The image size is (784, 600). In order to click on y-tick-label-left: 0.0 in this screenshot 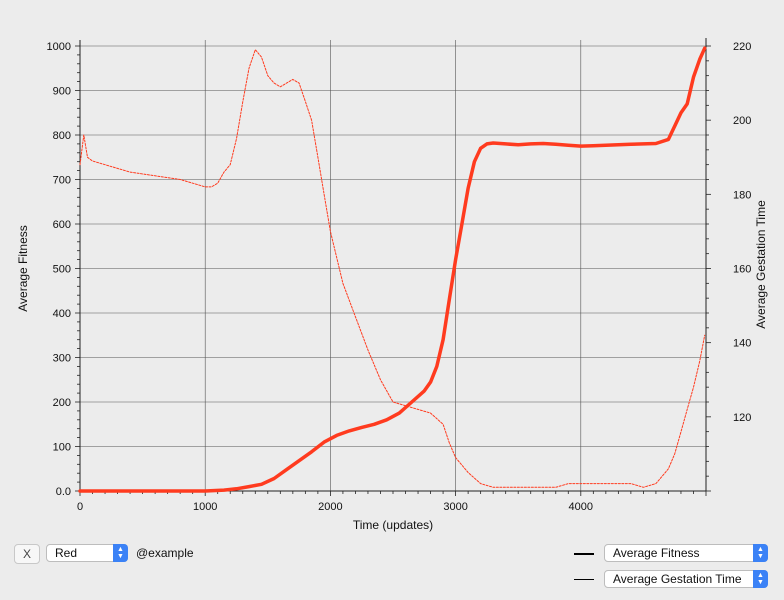, I will do `click(63, 492)`.